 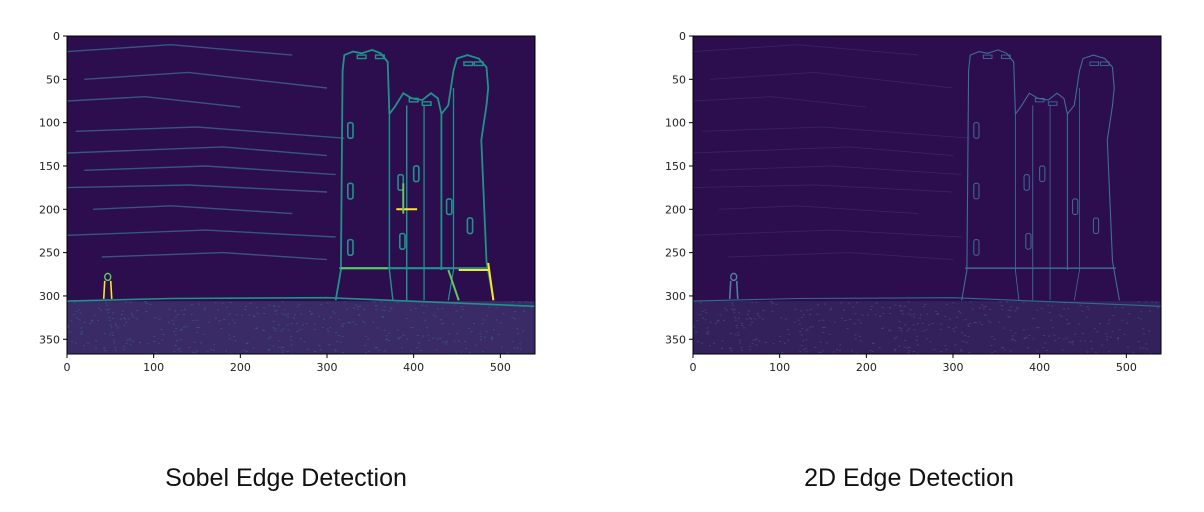 I want to click on center-roof-edge, so click(x=1041, y=181).